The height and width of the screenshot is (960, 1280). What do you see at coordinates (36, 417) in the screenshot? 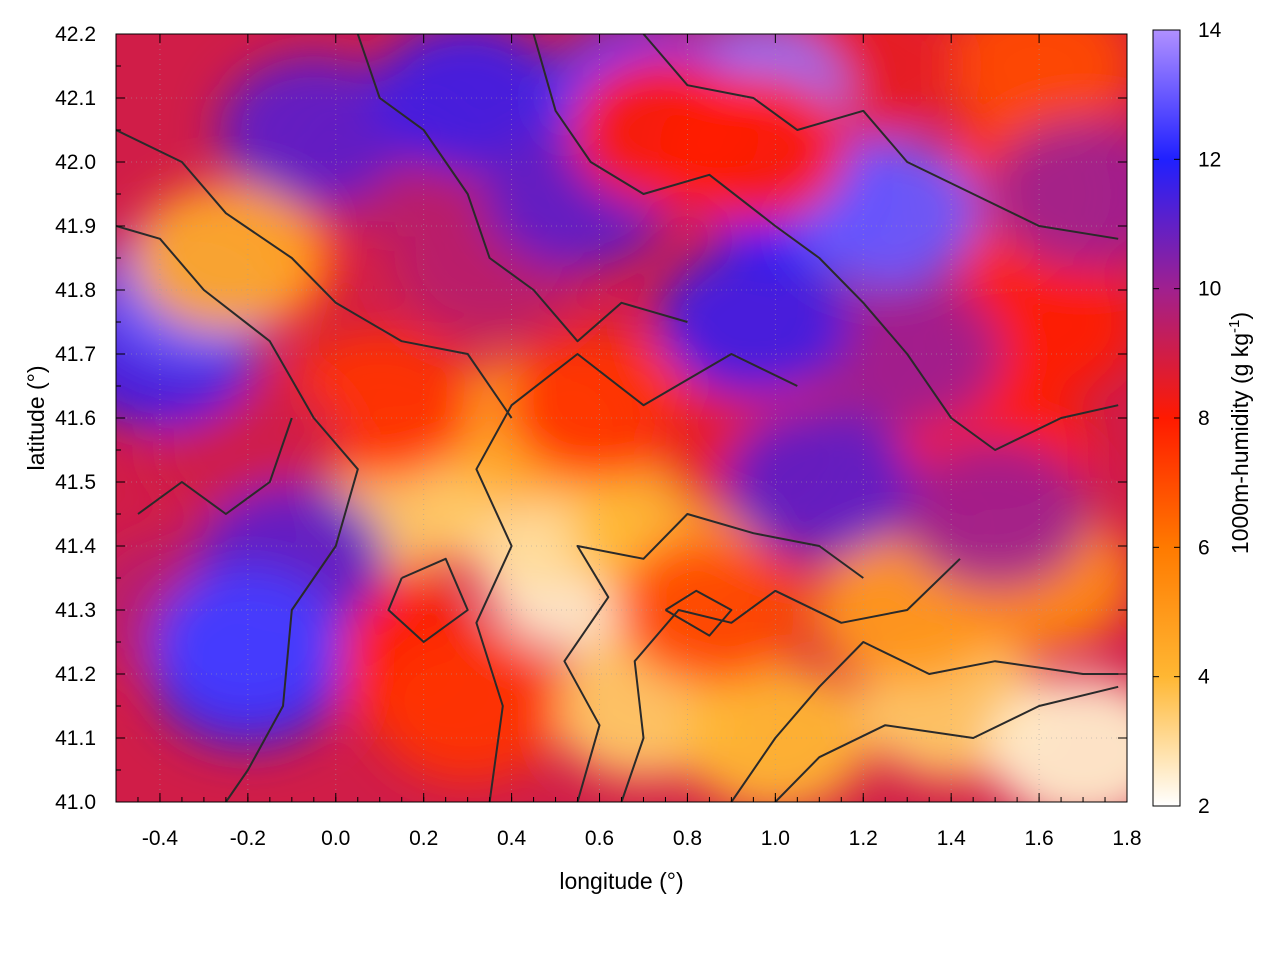
I see `y-axis-title: latitude (°)` at bounding box center [36, 417].